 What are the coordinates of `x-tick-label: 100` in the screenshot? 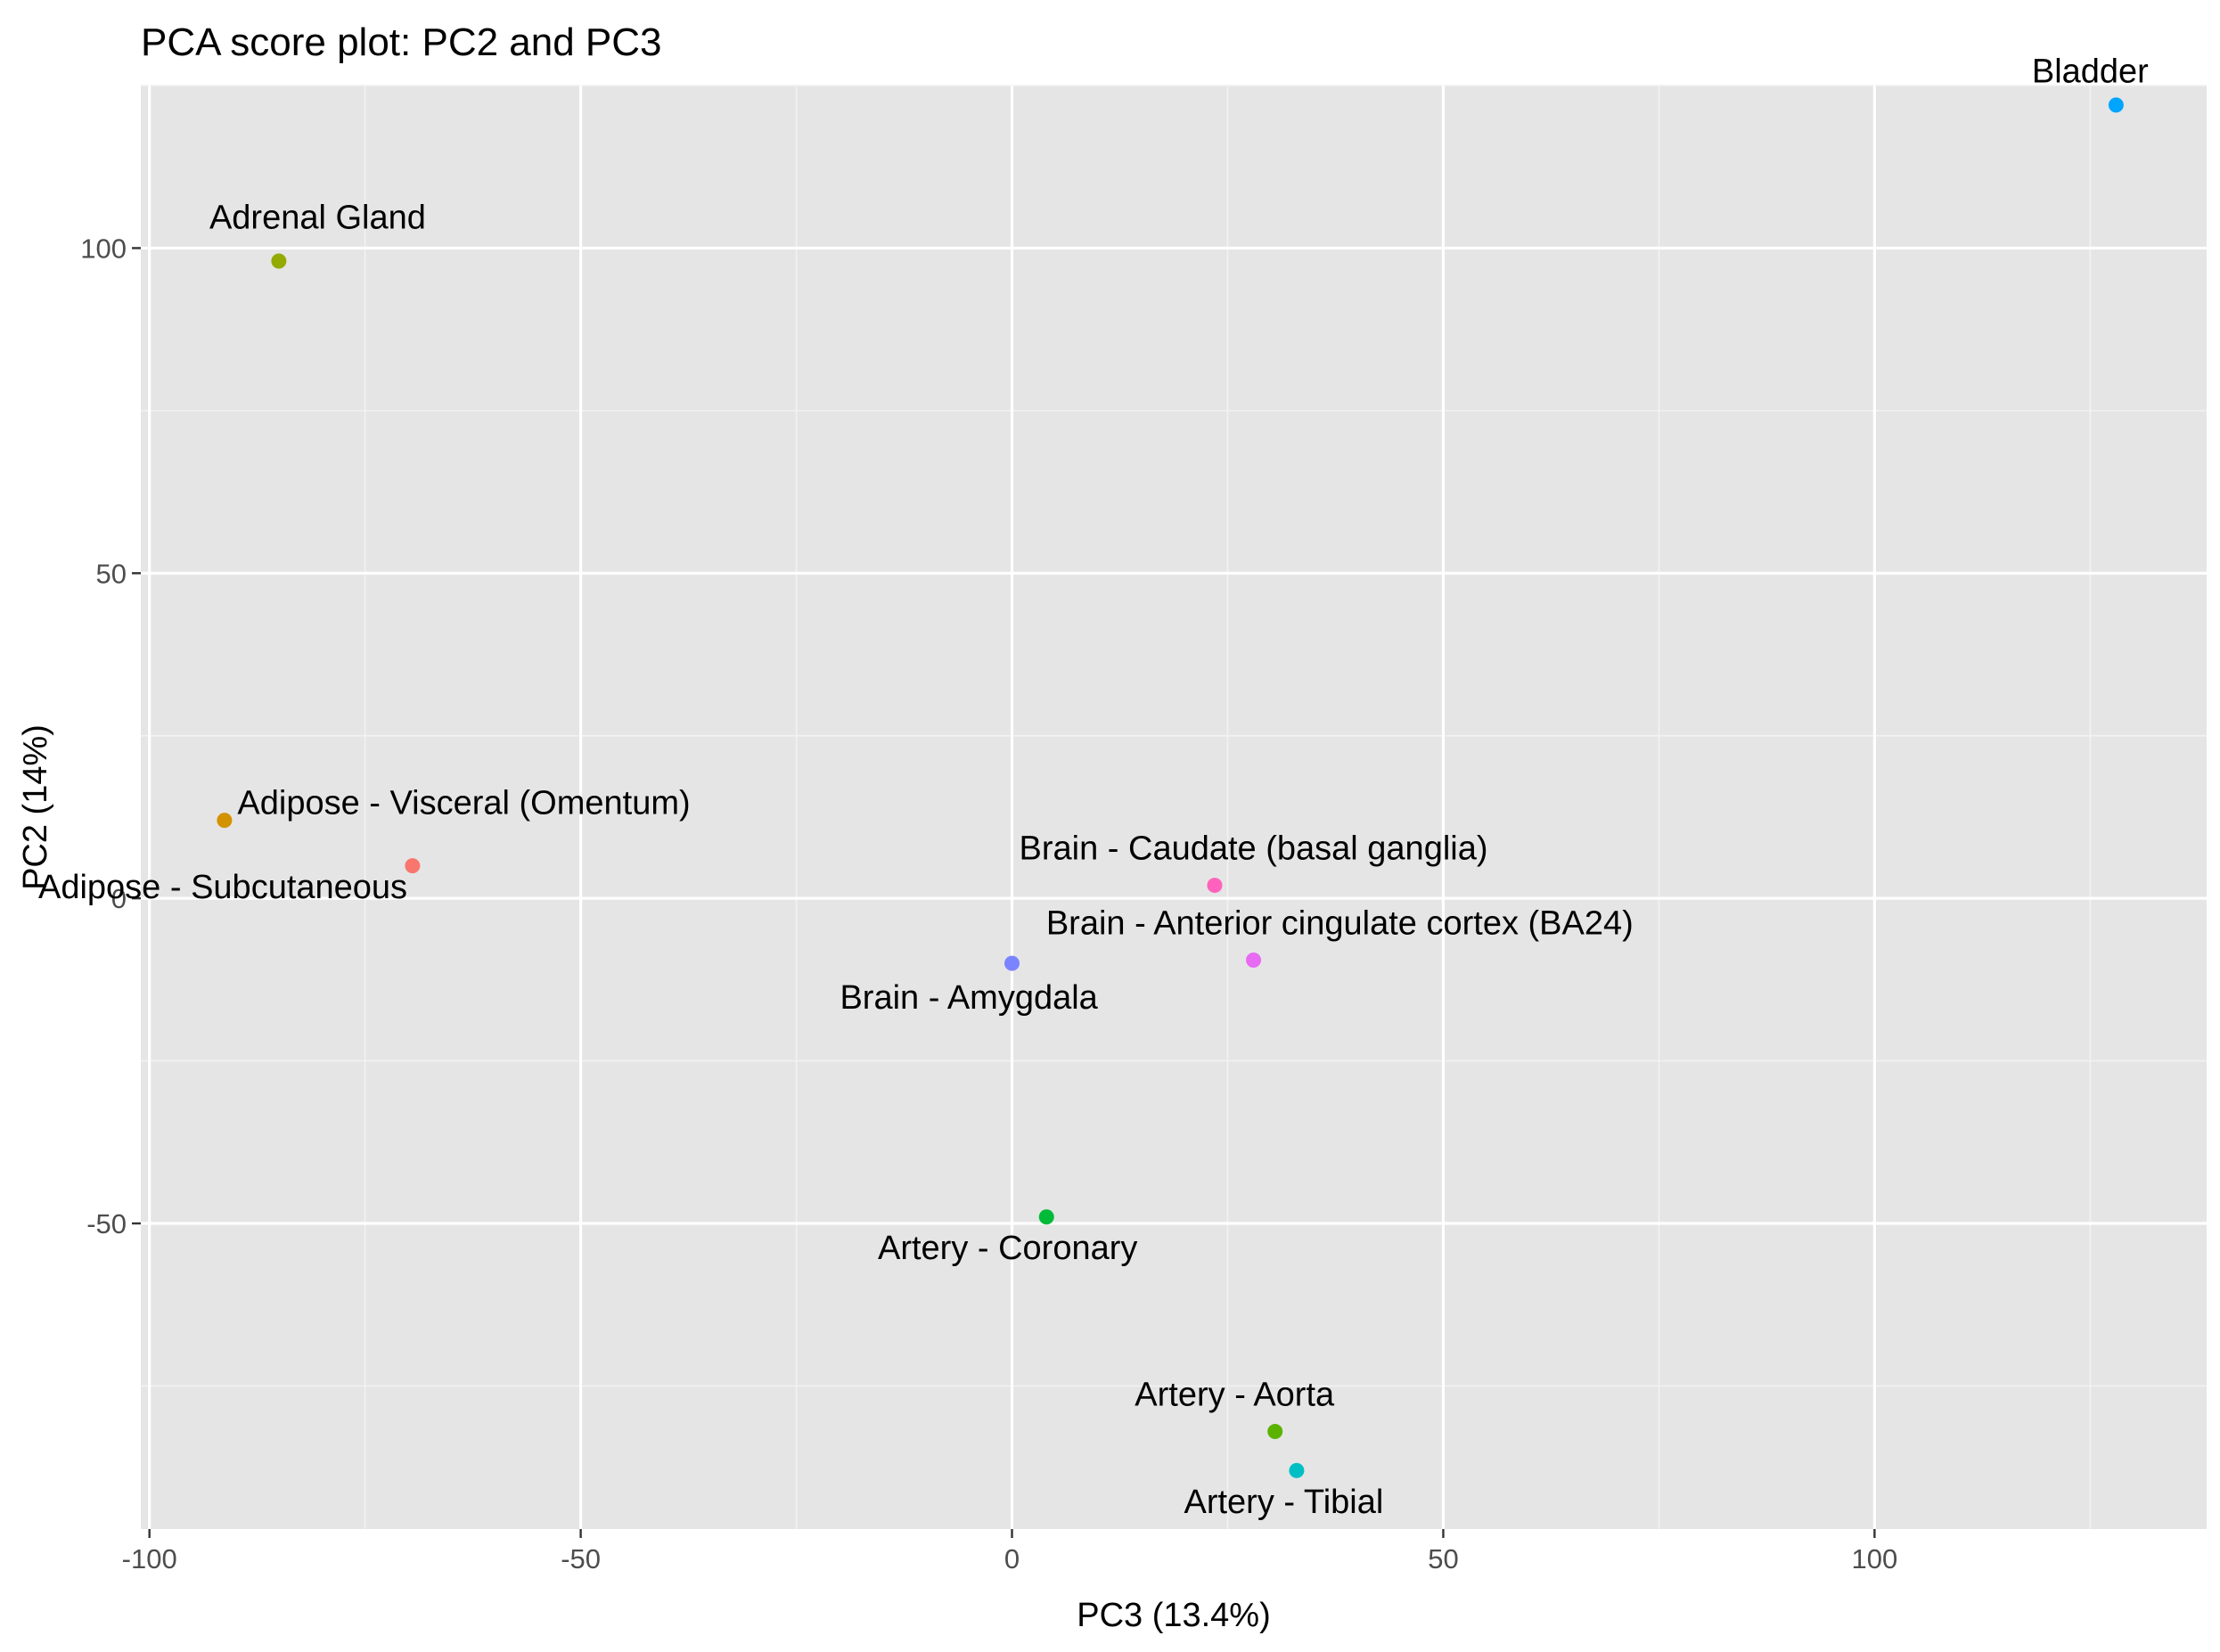 It's located at (1875, 1559).